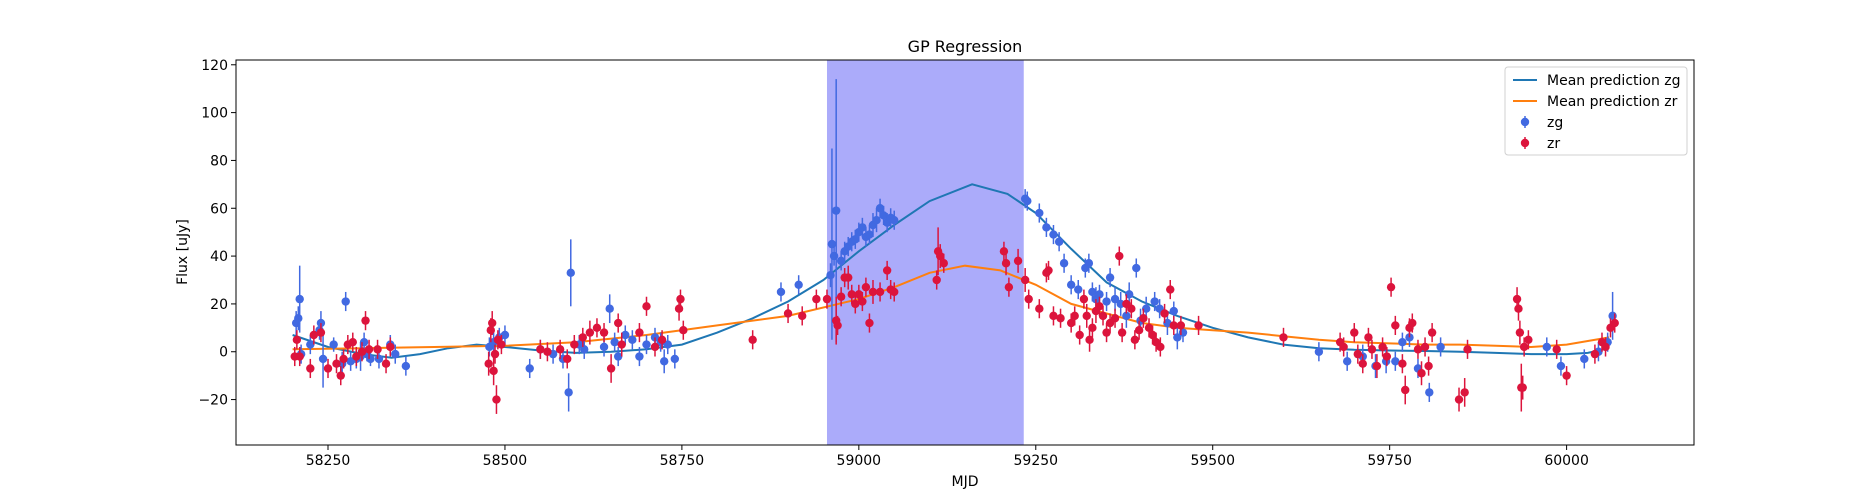 The image size is (1875, 500). I want to click on legend: Mean prediction zg Mean prediction zr zg zr, so click(1596, 111).